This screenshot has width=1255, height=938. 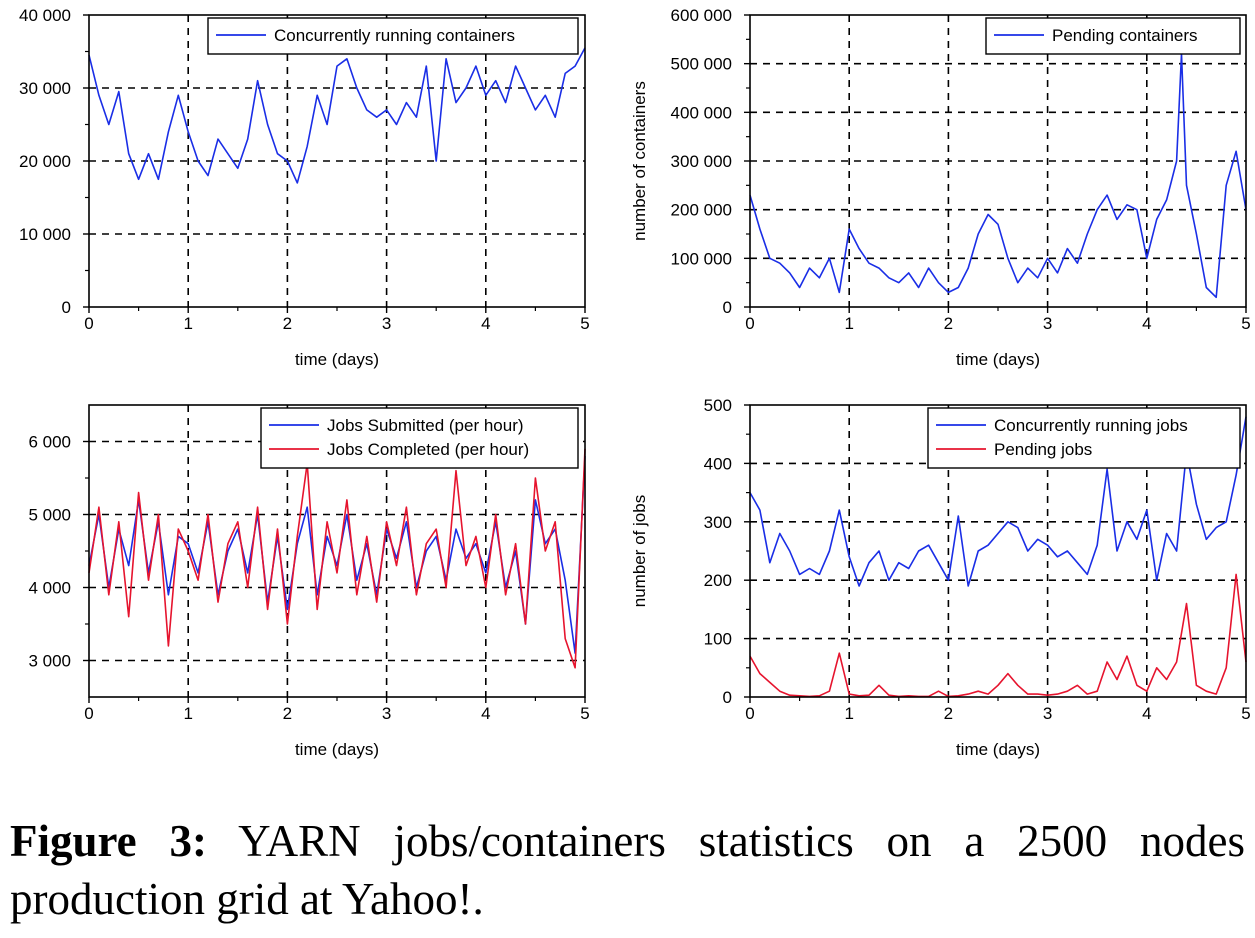 What do you see at coordinates (718, 463) in the screenshot?
I see `y-tick-label: 400` at bounding box center [718, 463].